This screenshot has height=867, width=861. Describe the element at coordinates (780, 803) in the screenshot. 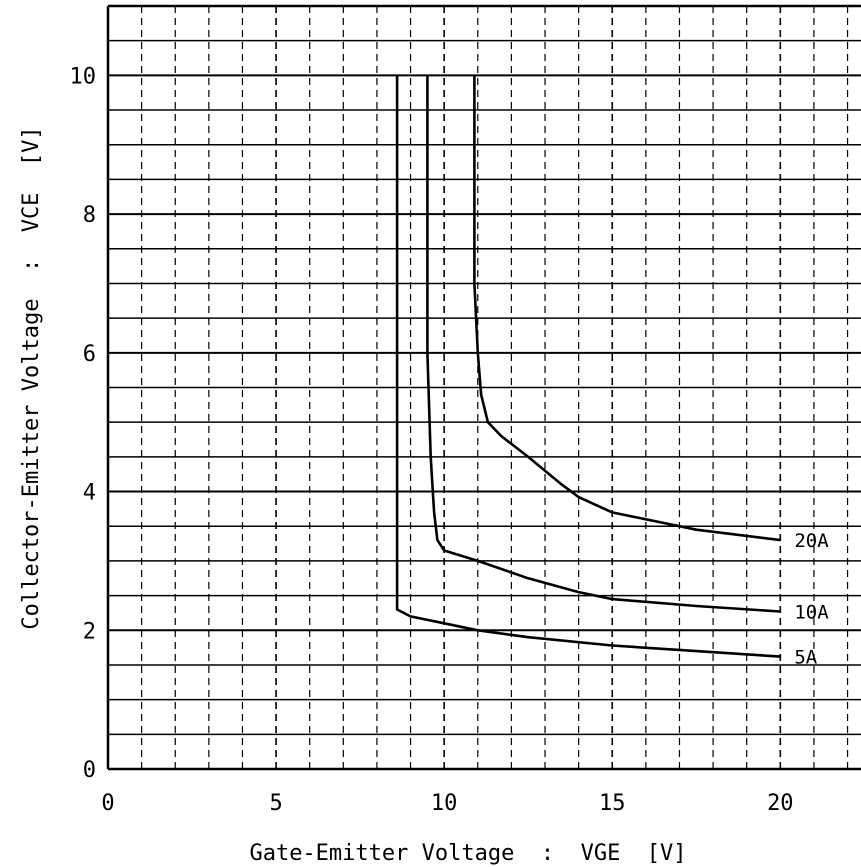

I see `x-tick-label: 20` at that location.